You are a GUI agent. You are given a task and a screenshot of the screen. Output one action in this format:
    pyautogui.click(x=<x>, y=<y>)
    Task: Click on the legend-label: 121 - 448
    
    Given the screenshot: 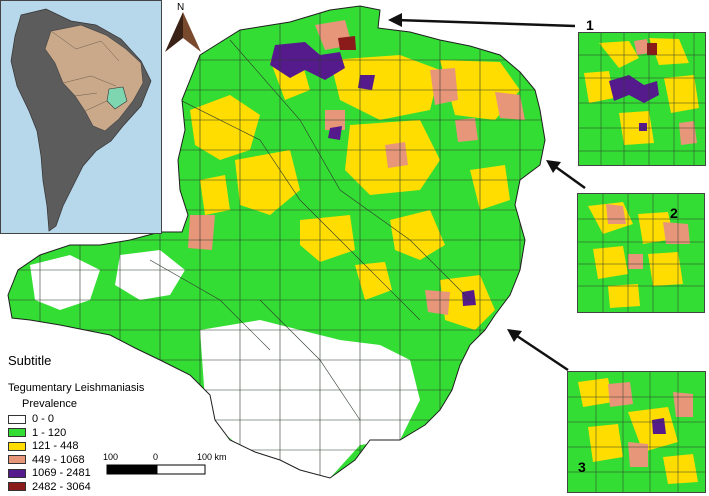 What is the action you would take?
    pyautogui.click(x=55, y=446)
    